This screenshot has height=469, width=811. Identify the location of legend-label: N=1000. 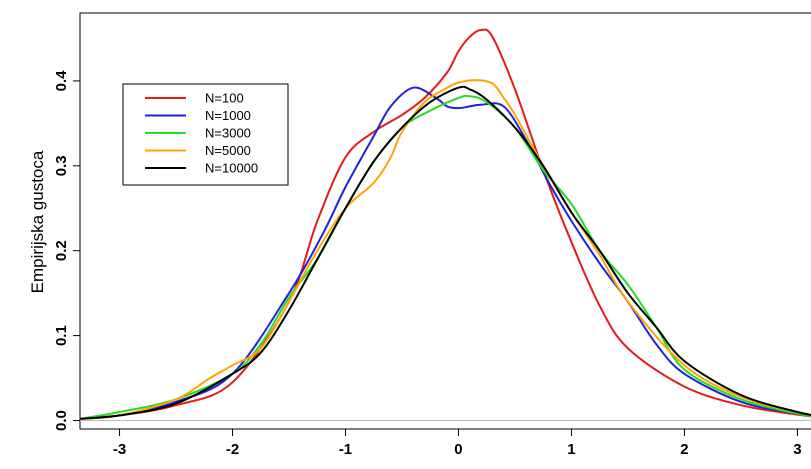
(228, 115).